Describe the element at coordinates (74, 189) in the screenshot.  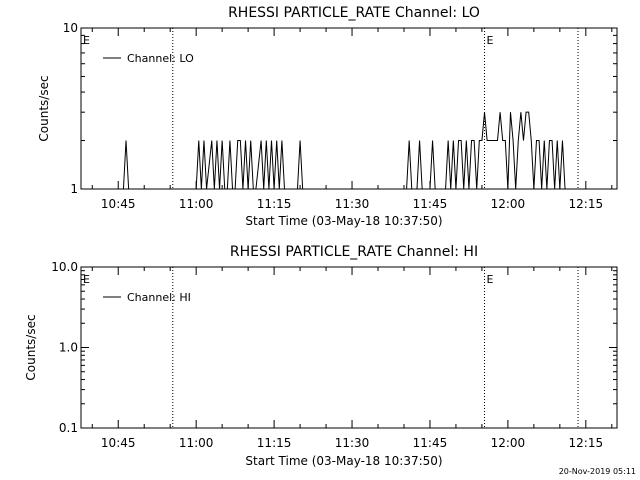
I see `y-tick-label: 1` at that location.